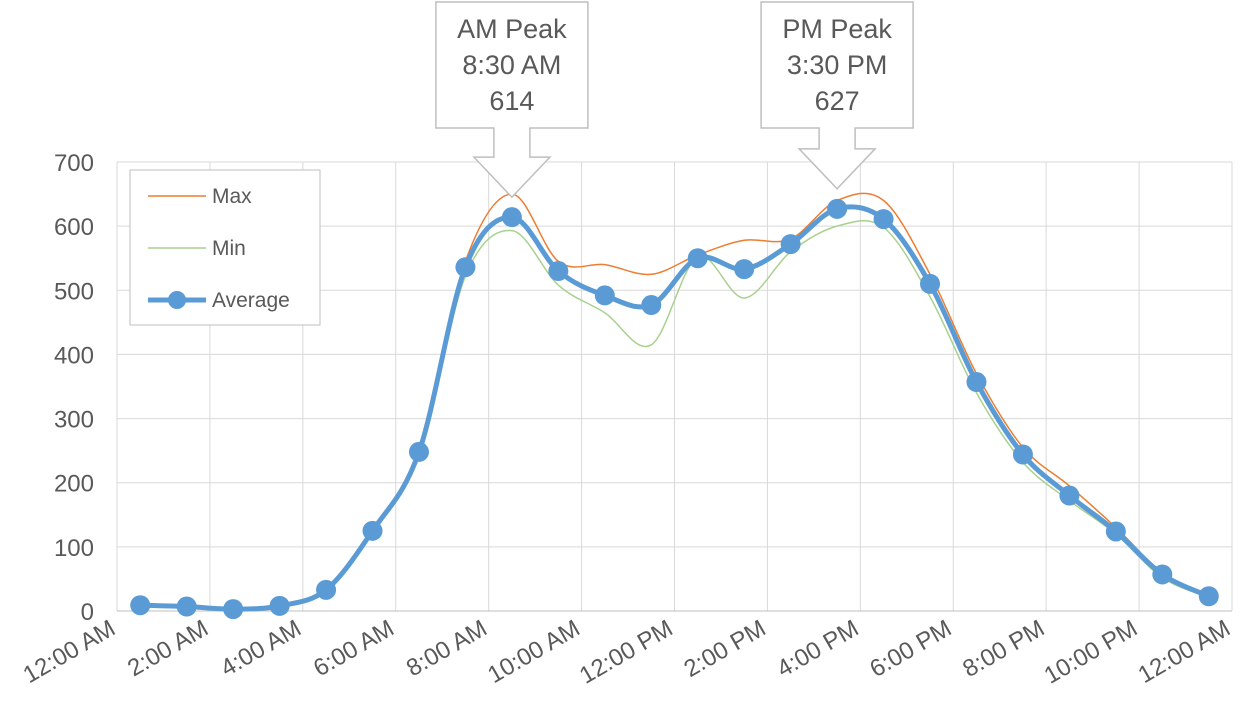  What do you see at coordinates (447, 648) in the screenshot?
I see `x-tick-label: 8:00 AM` at bounding box center [447, 648].